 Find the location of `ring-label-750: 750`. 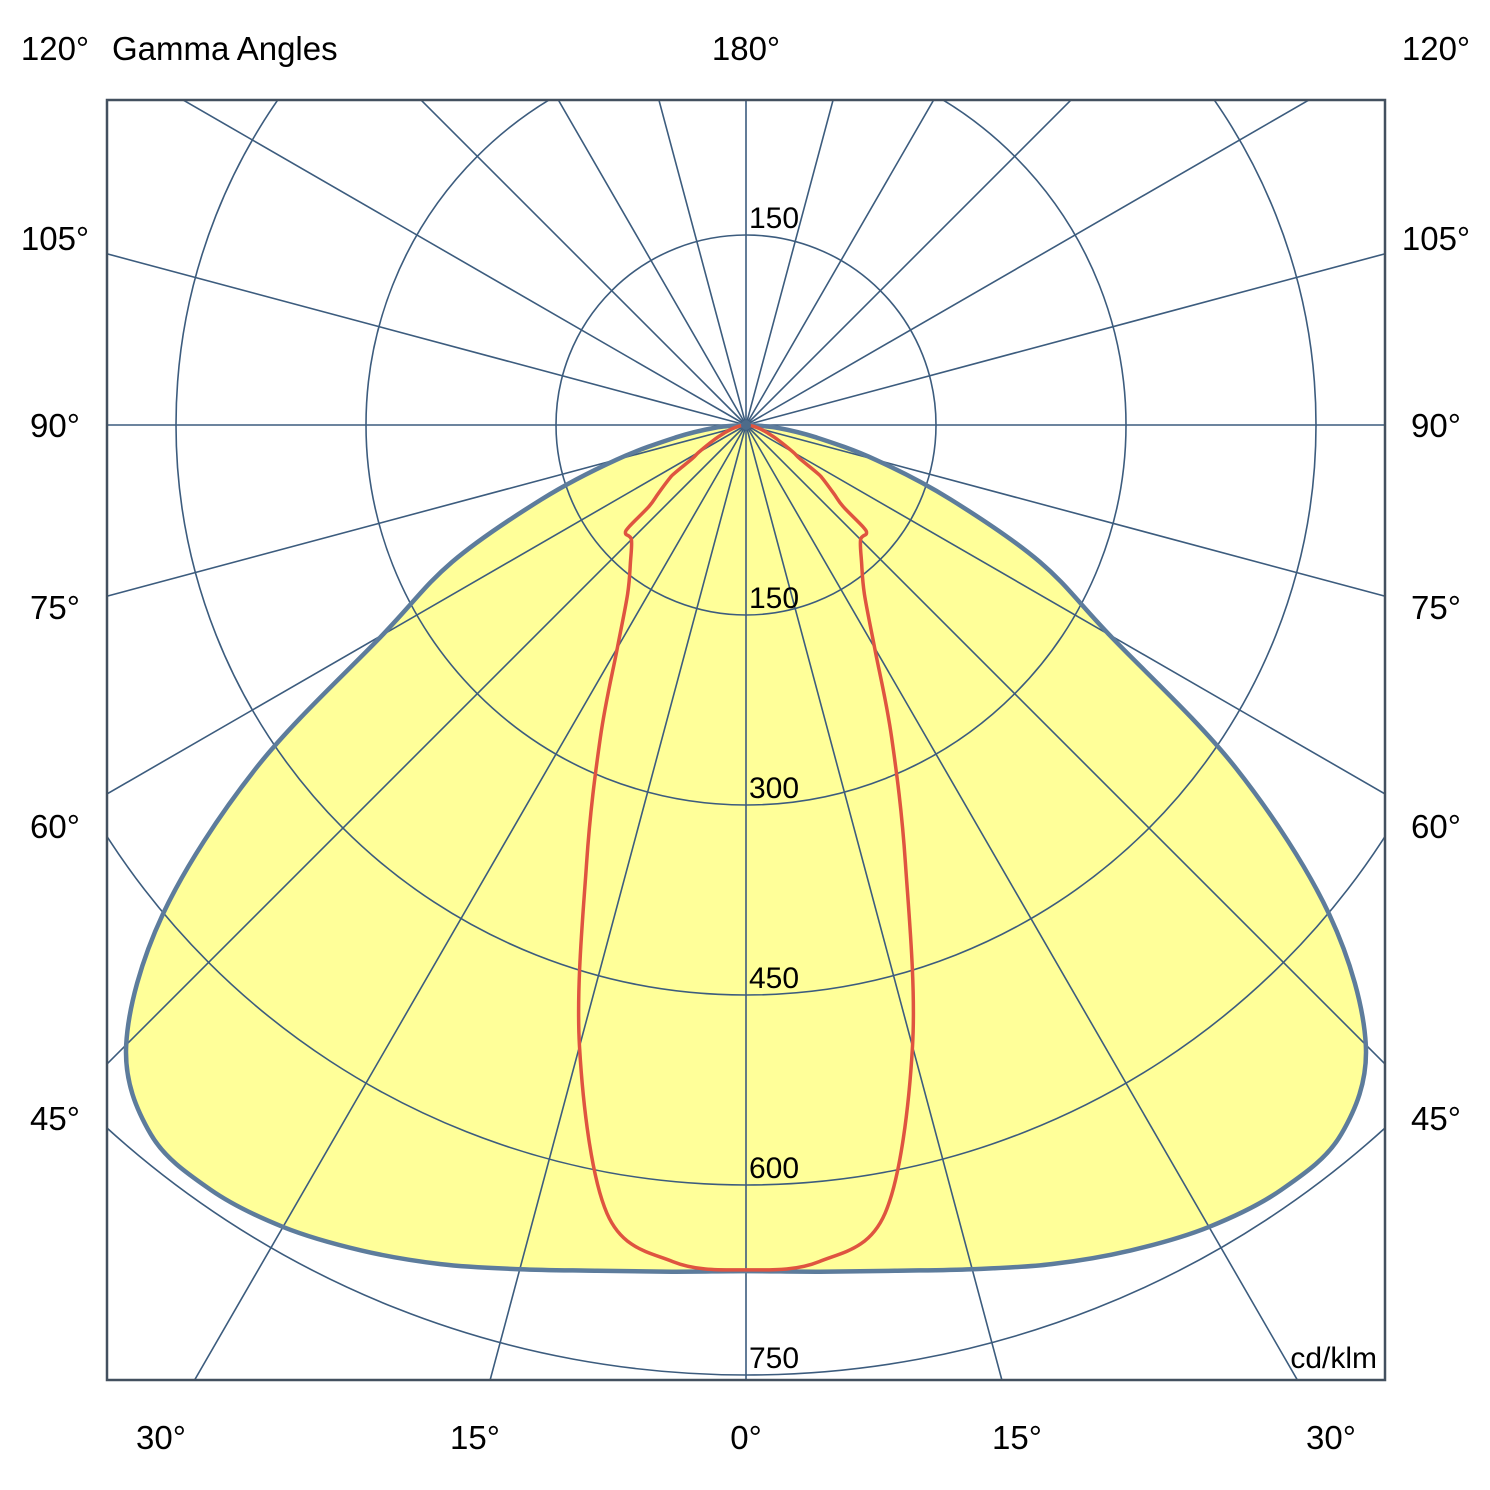

ring-label-750: 750 is located at coordinates (774, 1358).